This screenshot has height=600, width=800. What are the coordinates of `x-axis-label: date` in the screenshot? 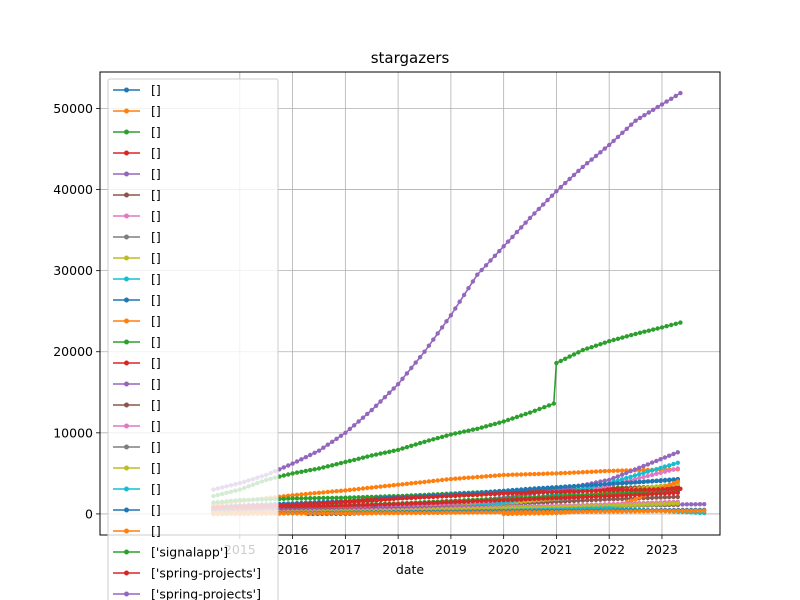 It's located at (410, 569).